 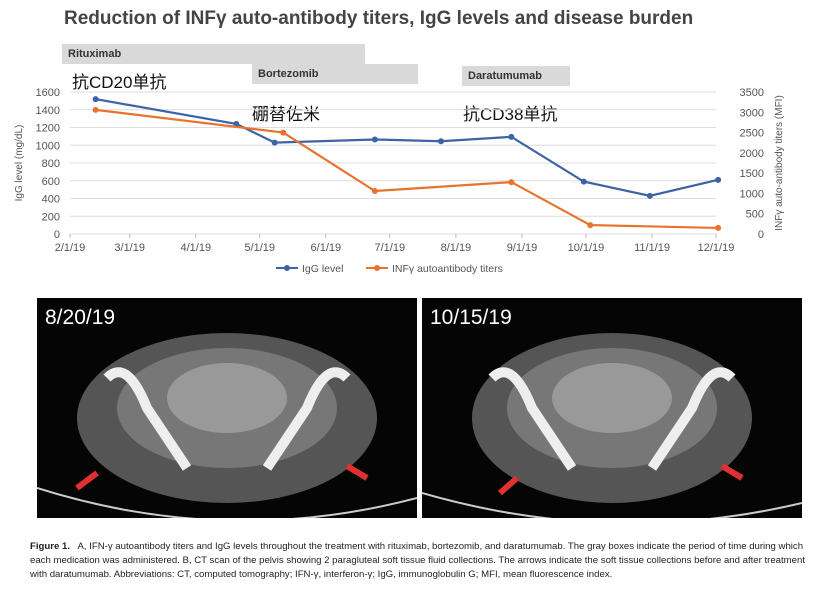 What do you see at coordinates (50, 546) in the screenshot?
I see `caption-label: Figure 1.` at bounding box center [50, 546].